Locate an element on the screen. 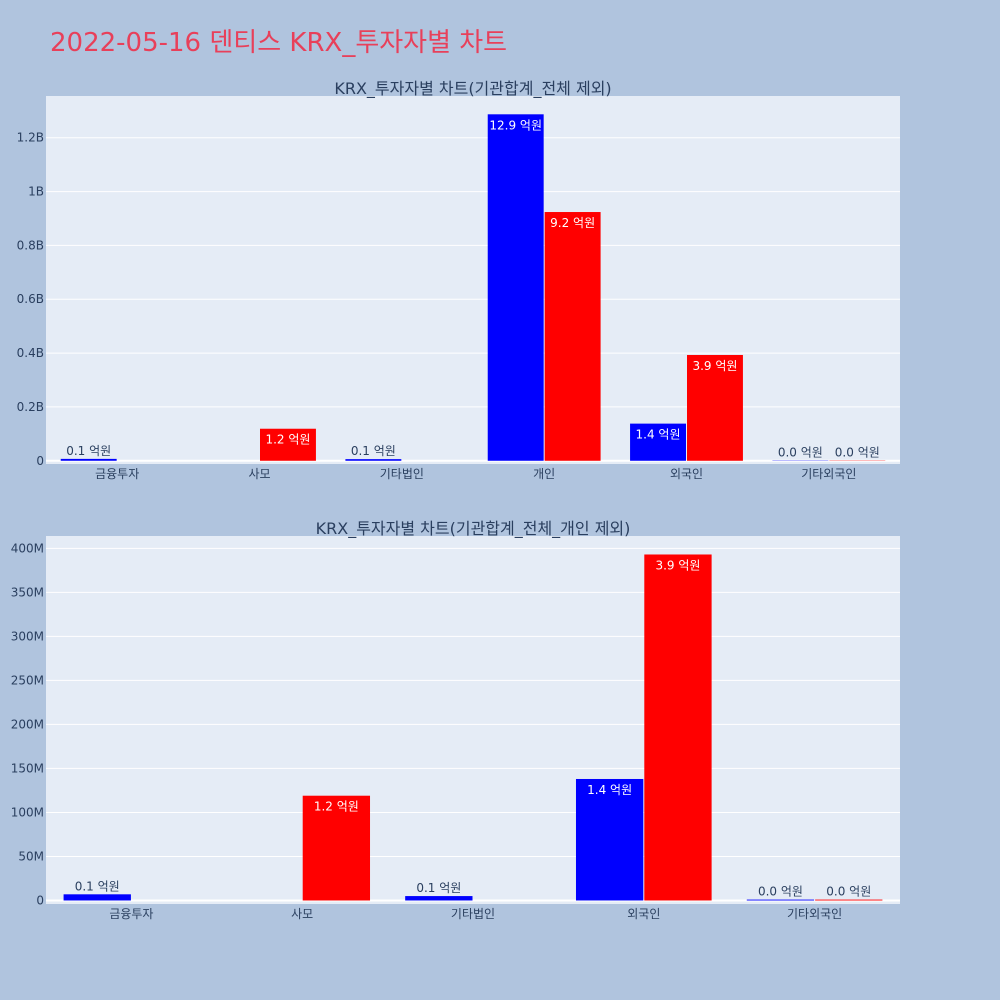 This screenshot has height=1000, width=1000. data-label: 9.2 억원 is located at coordinates (572, 223).